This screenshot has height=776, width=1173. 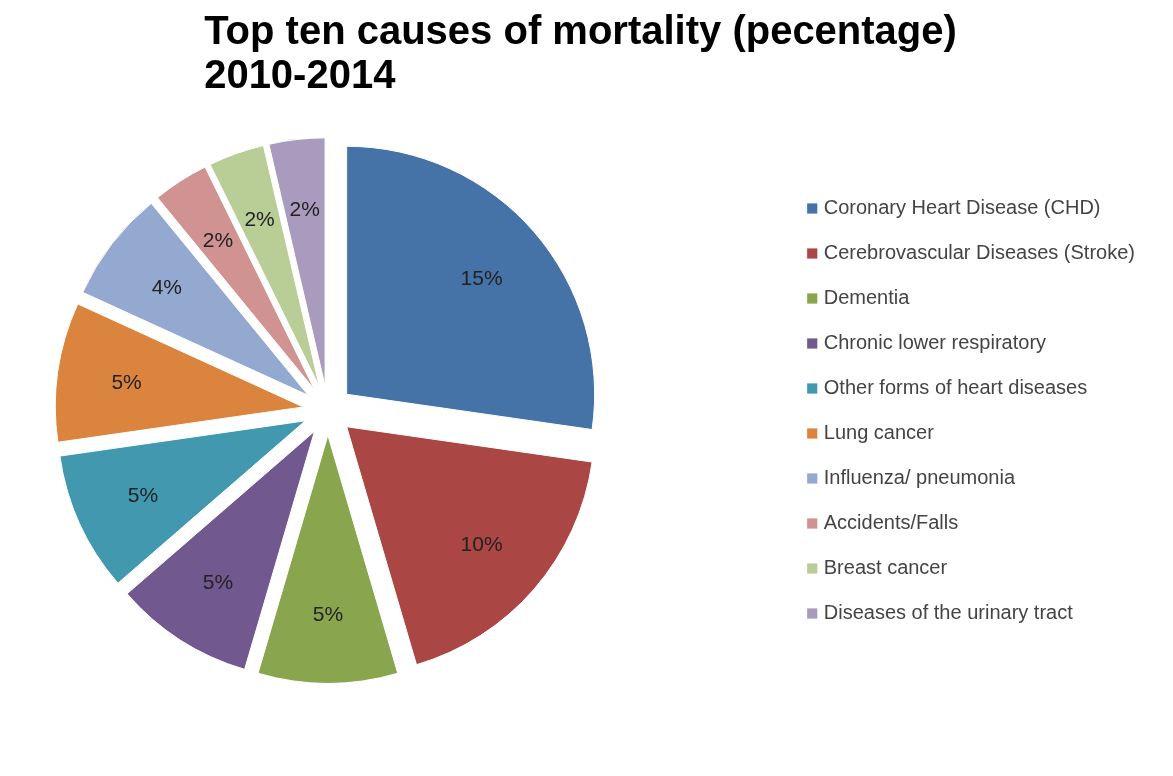 I want to click on legend-label: Other forms of heart diseases, so click(x=955, y=387).